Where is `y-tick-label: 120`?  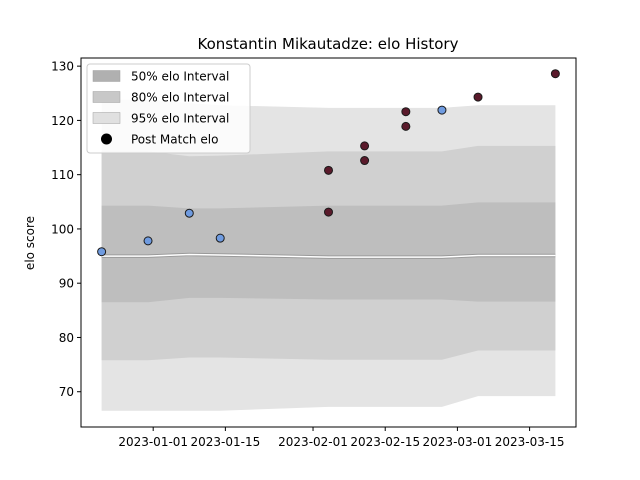
y-tick-label: 120 is located at coordinates (62, 121).